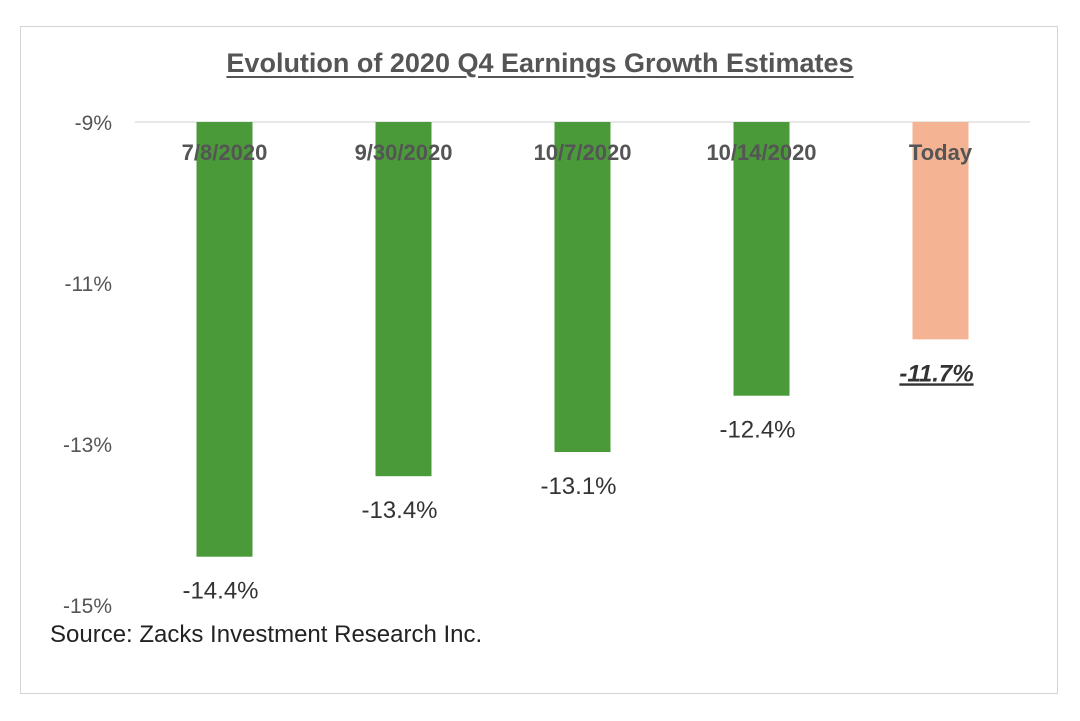  I want to click on source-note: Source: Zacks Investment Research Inc., so click(266, 634).